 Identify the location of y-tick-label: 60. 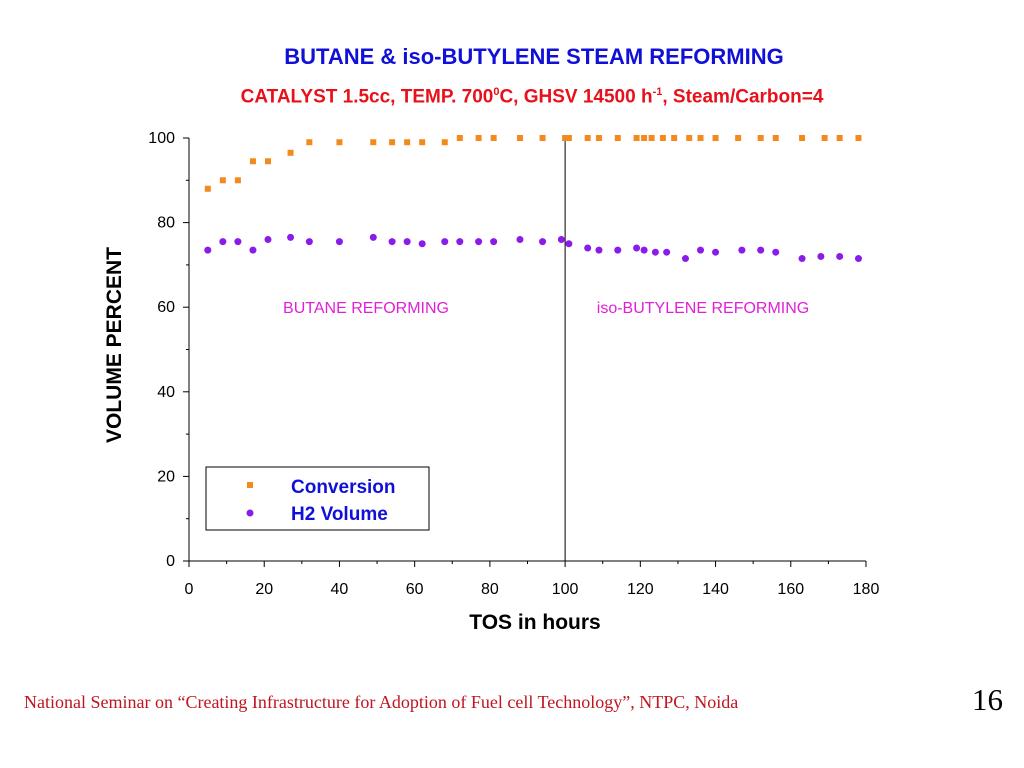
(166, 307).